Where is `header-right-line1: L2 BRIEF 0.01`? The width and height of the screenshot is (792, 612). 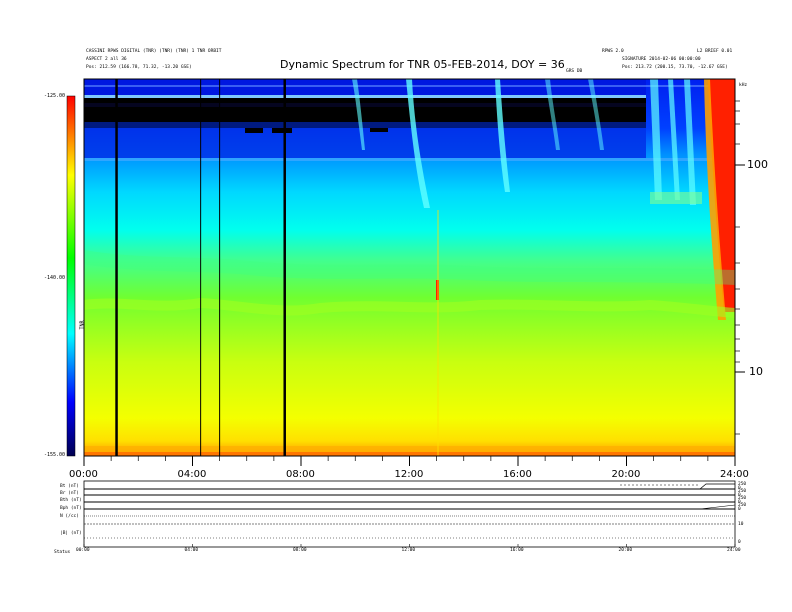
header-right-line1: L2 BRIEF 0.01 is located at coordinates (715, 51).